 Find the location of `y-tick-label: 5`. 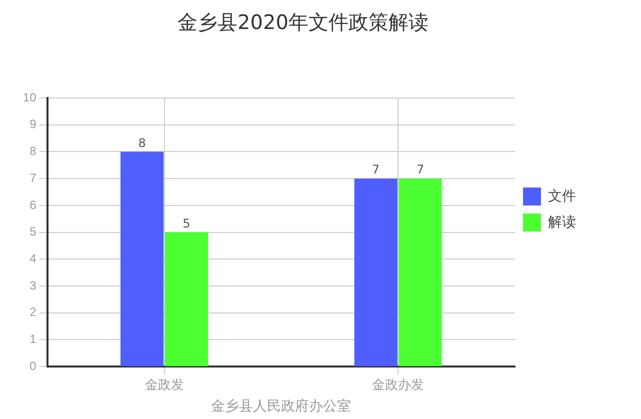

y-tick-label: 5 is located at coordinates (33, 231).